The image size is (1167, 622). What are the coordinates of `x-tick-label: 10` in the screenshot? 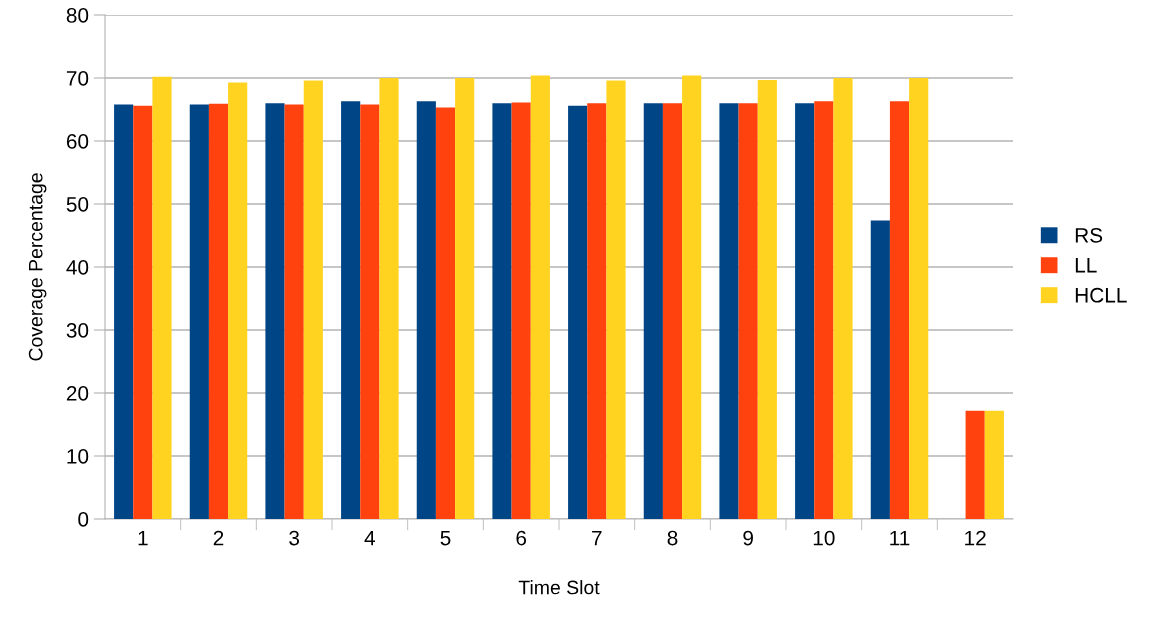 It's located at (824, 538).